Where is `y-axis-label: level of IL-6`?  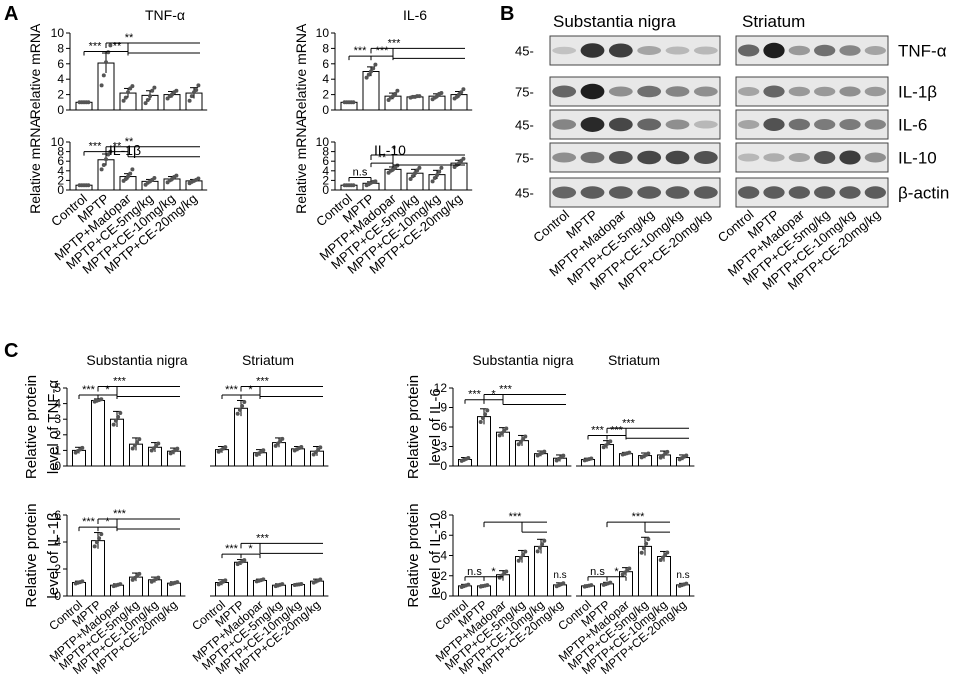
y-axis-label: level of IL-6 is located at coordinates (435, 427).